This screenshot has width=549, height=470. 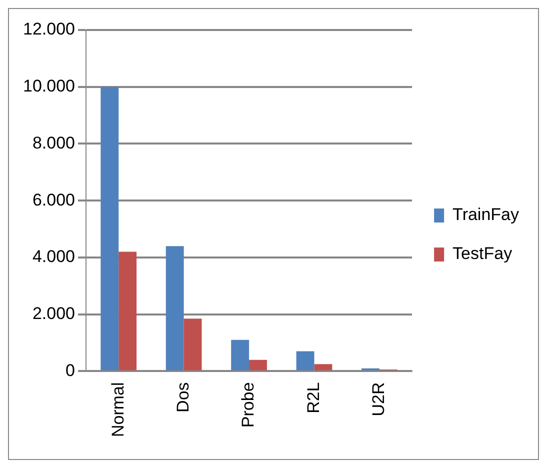 I want to click on y-tick-label: 0, so click(x=70, y=370).